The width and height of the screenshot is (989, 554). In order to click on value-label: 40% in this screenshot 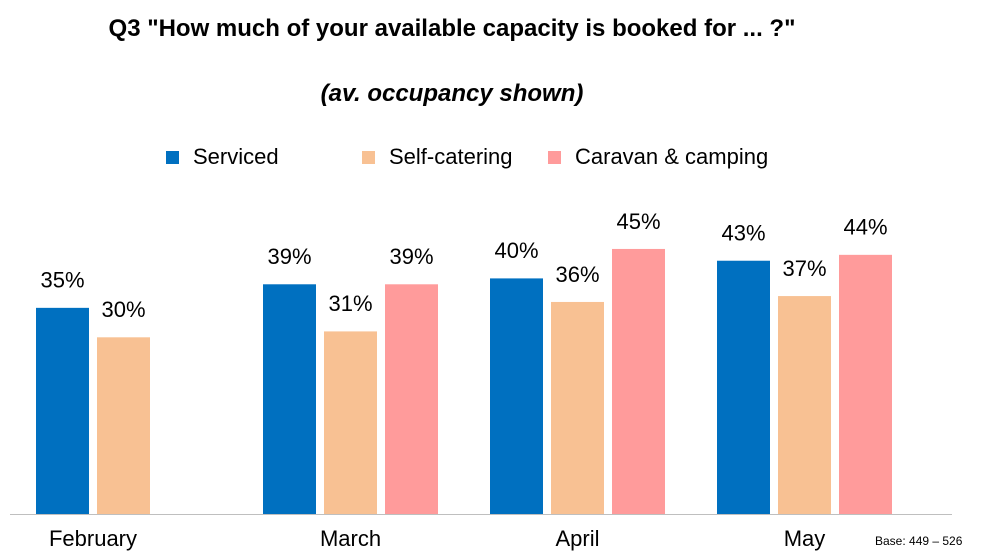, I will do `click(516, 250)`.